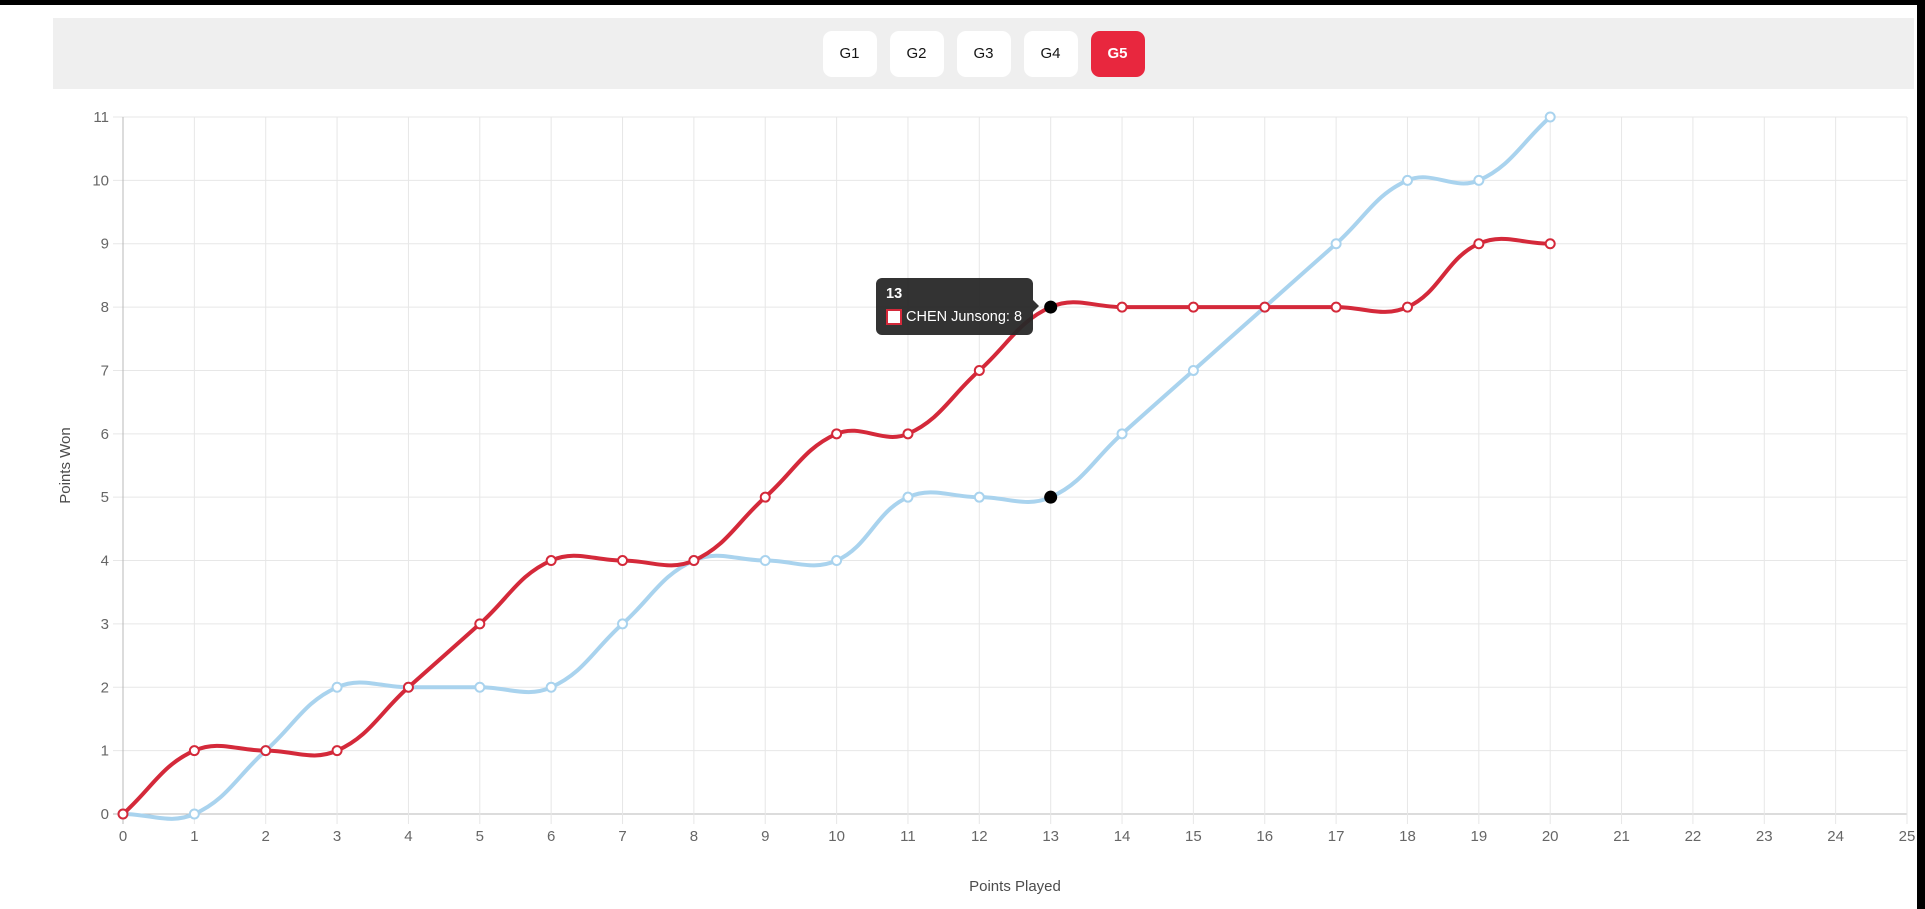 The image size is (1925, 909). Describe the element at coordinates (1478, 836) in the screenshot. I see `svg-text: 19` at that location.